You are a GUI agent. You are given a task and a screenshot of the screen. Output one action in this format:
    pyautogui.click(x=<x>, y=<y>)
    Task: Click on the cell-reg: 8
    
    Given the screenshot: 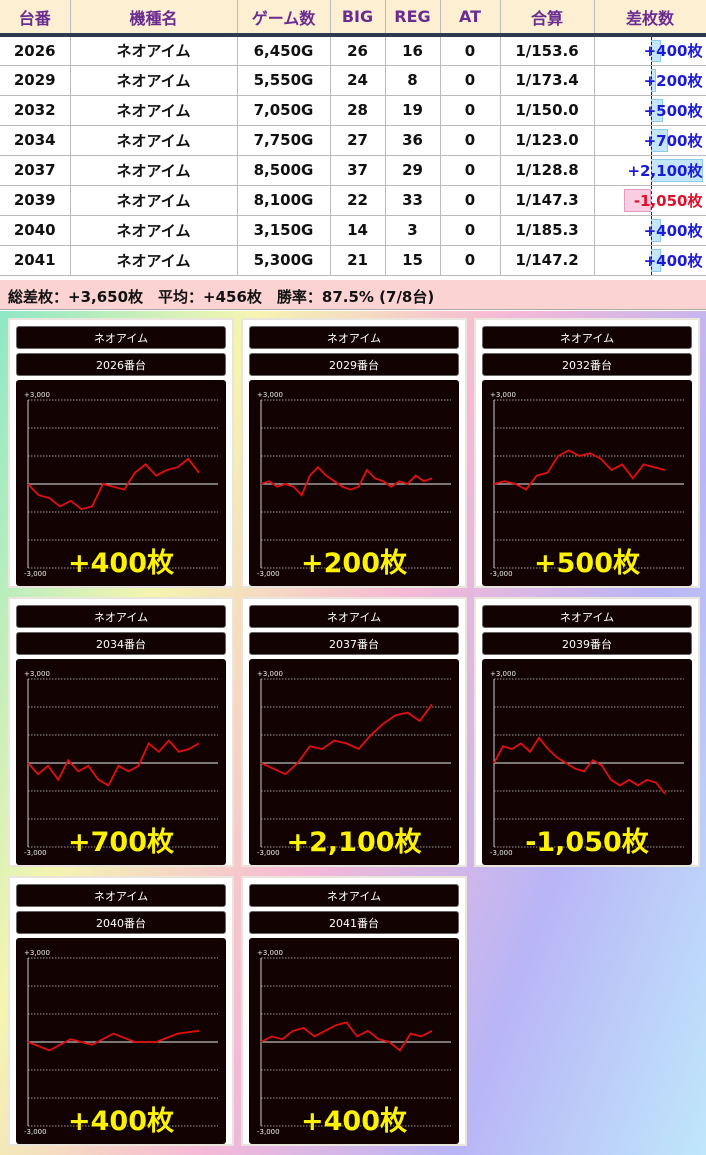 What is the action you would take?
    pyautogui.click(x=413, y=80)
    